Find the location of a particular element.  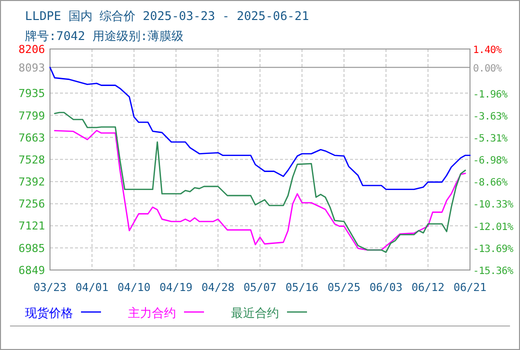

x-tick-label: 06/03 is located at coordinates (386, 287).